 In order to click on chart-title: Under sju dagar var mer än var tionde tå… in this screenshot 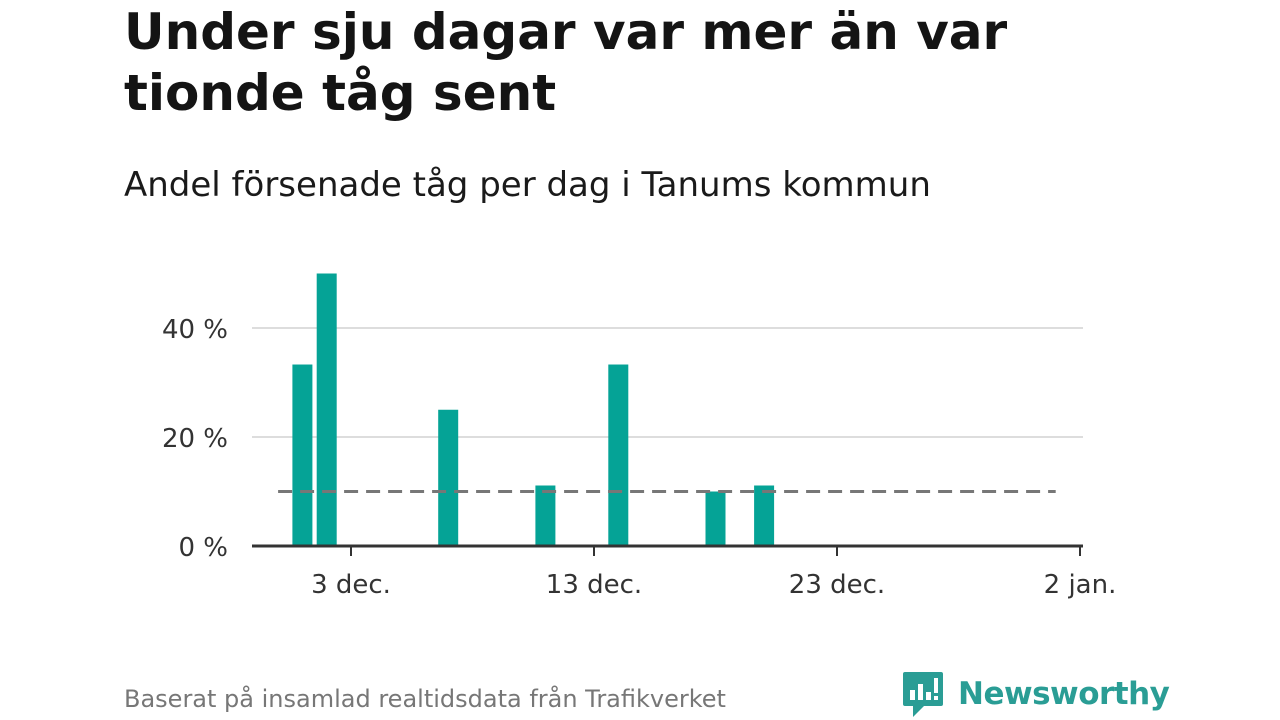, I will do `click(566, 62)`.